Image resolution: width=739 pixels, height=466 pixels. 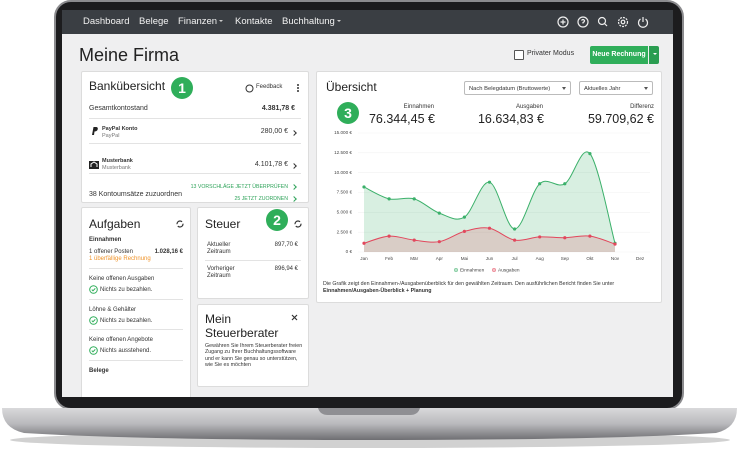 I want to click on task-item: 1 überfällige Rechnung, so click(x=120, y=259).